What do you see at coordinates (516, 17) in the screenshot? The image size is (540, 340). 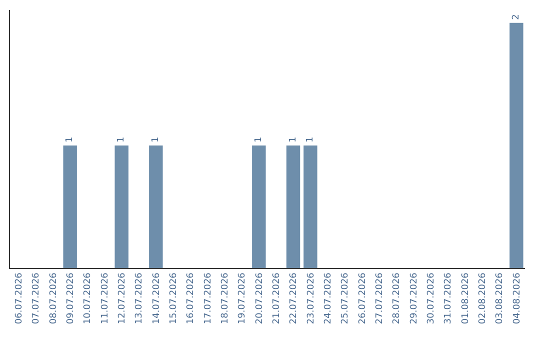 I see `data-label: 2` at bounding box center [516, 17].